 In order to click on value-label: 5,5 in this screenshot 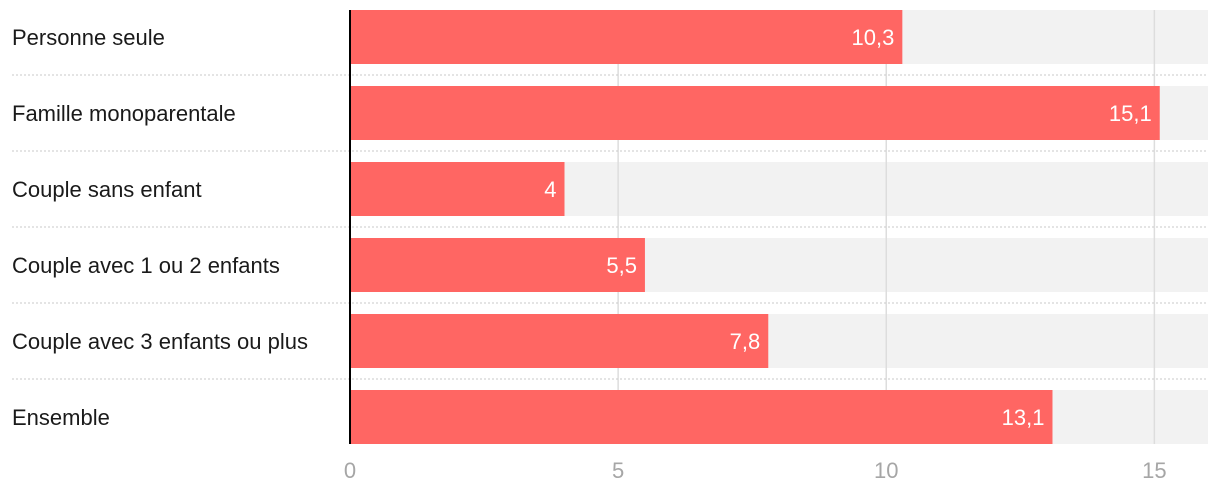, I will do `click(621, 265)`.